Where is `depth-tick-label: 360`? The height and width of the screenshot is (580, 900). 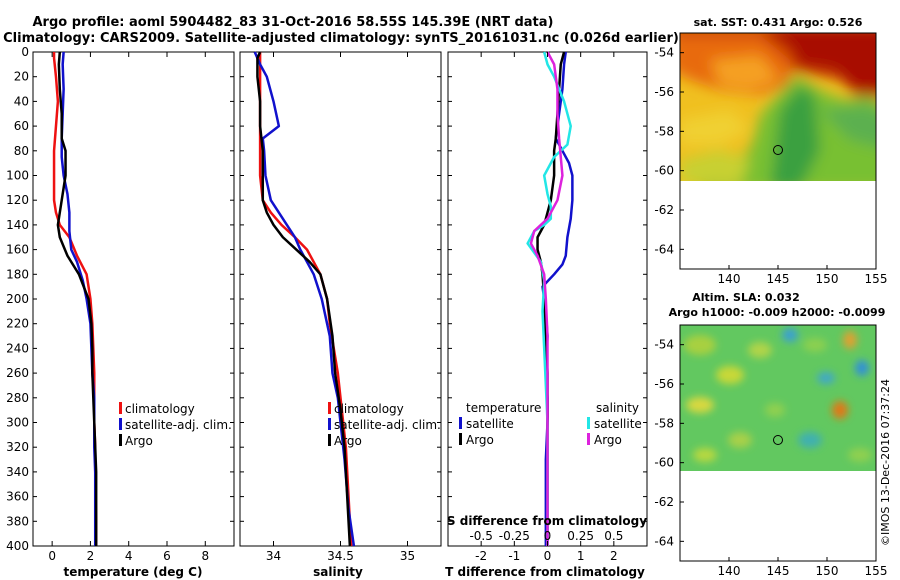 depth-tick-label: 360 is located at coordinates (17, 497).